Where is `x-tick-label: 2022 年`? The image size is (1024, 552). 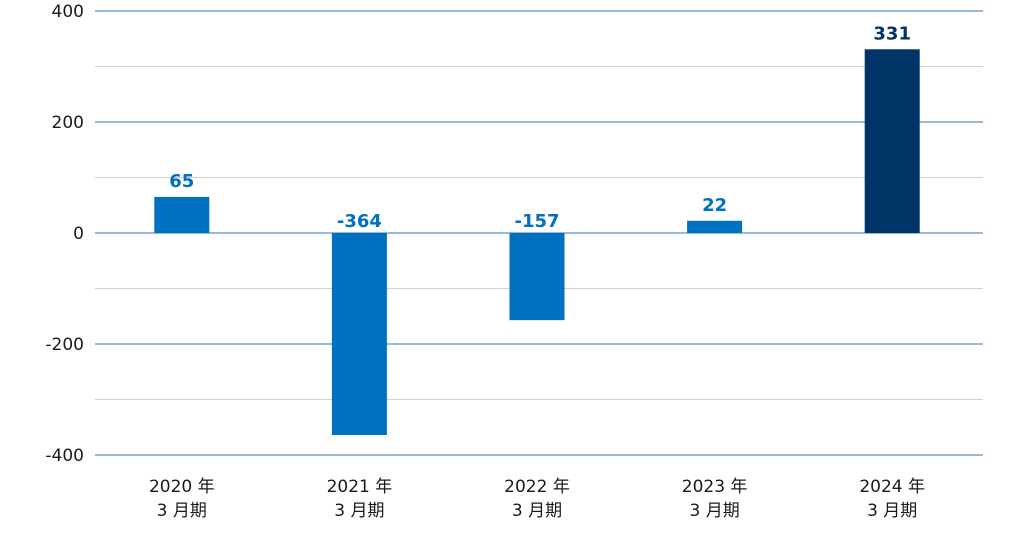
x-tick-label: 2022 年 is located at coordinates (537, 487).